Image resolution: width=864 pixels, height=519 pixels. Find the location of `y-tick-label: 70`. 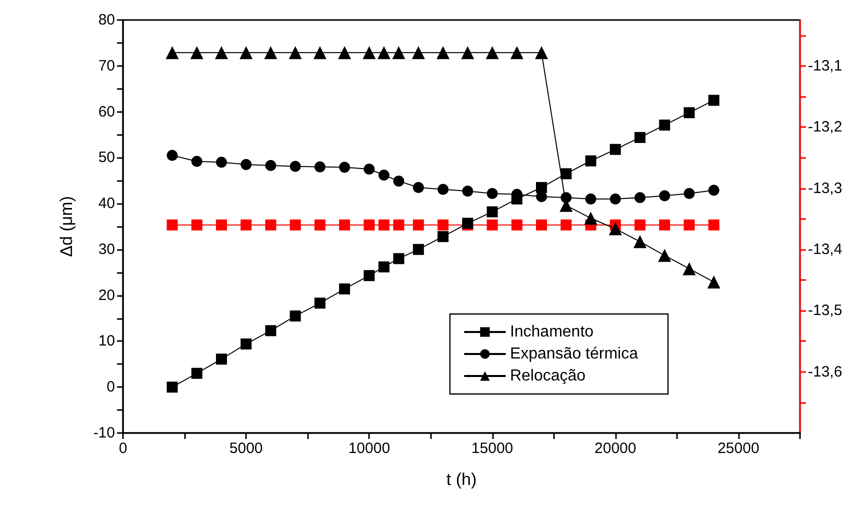

y-tick-label: 70 is located at coordinates (106, 65).